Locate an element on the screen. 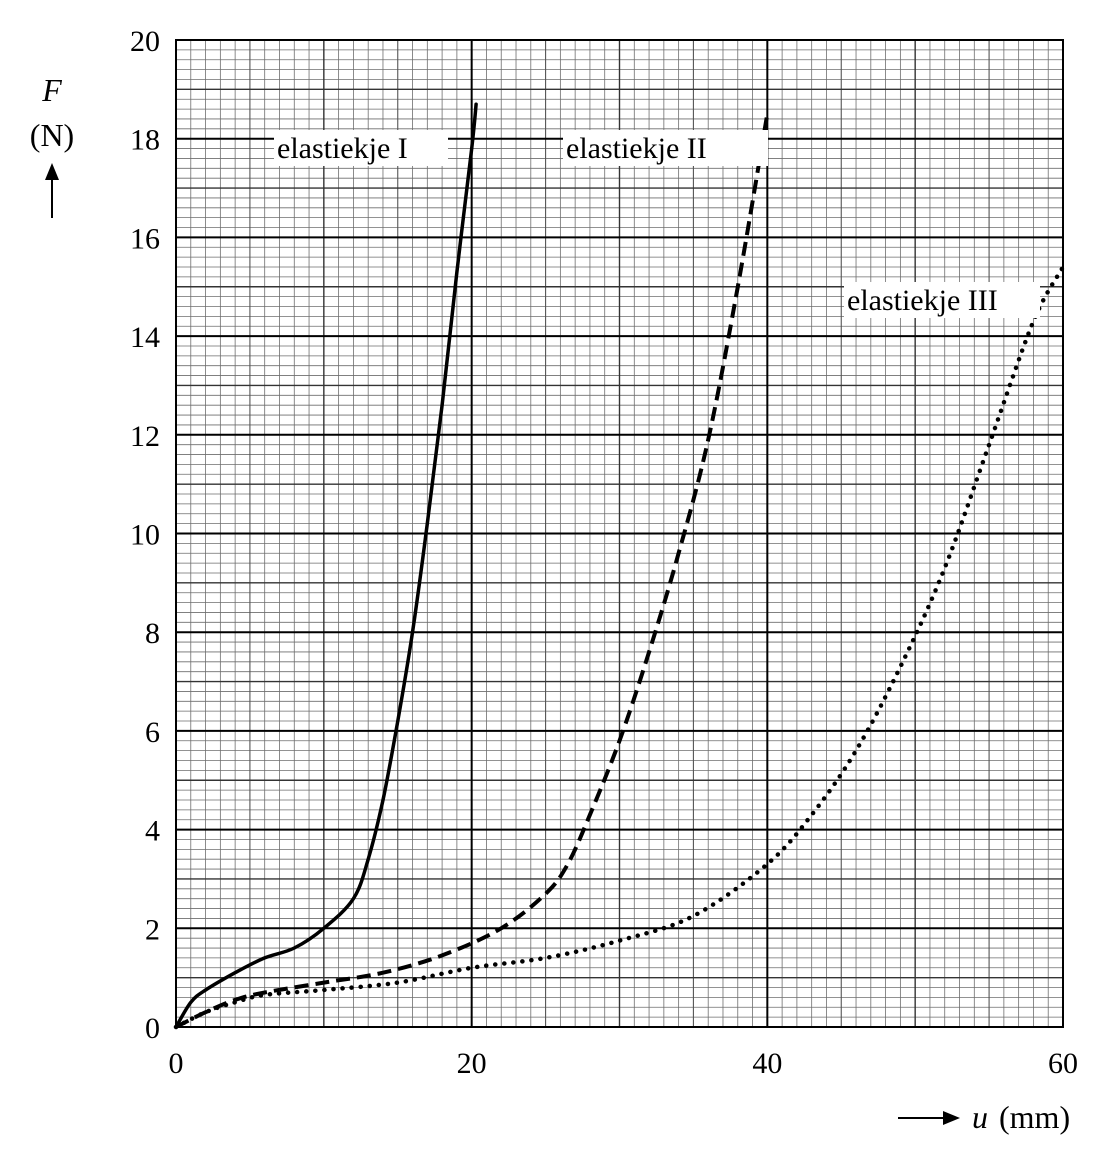 This screenshot has height=1165, width=1107. y-tick-label: 4 is located at coordinates (152, 831).